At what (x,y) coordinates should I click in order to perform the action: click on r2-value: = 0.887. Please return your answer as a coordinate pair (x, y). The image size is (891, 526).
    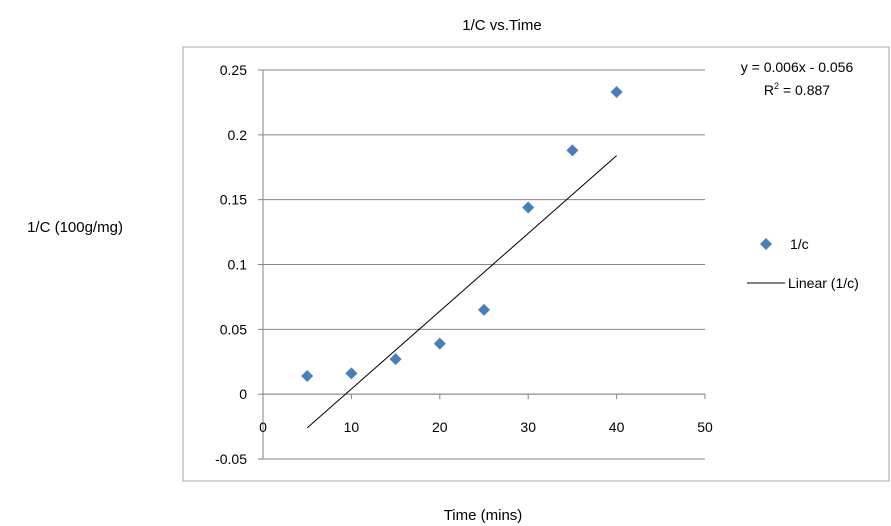
    Looking at the image, I should click on (804, 90).